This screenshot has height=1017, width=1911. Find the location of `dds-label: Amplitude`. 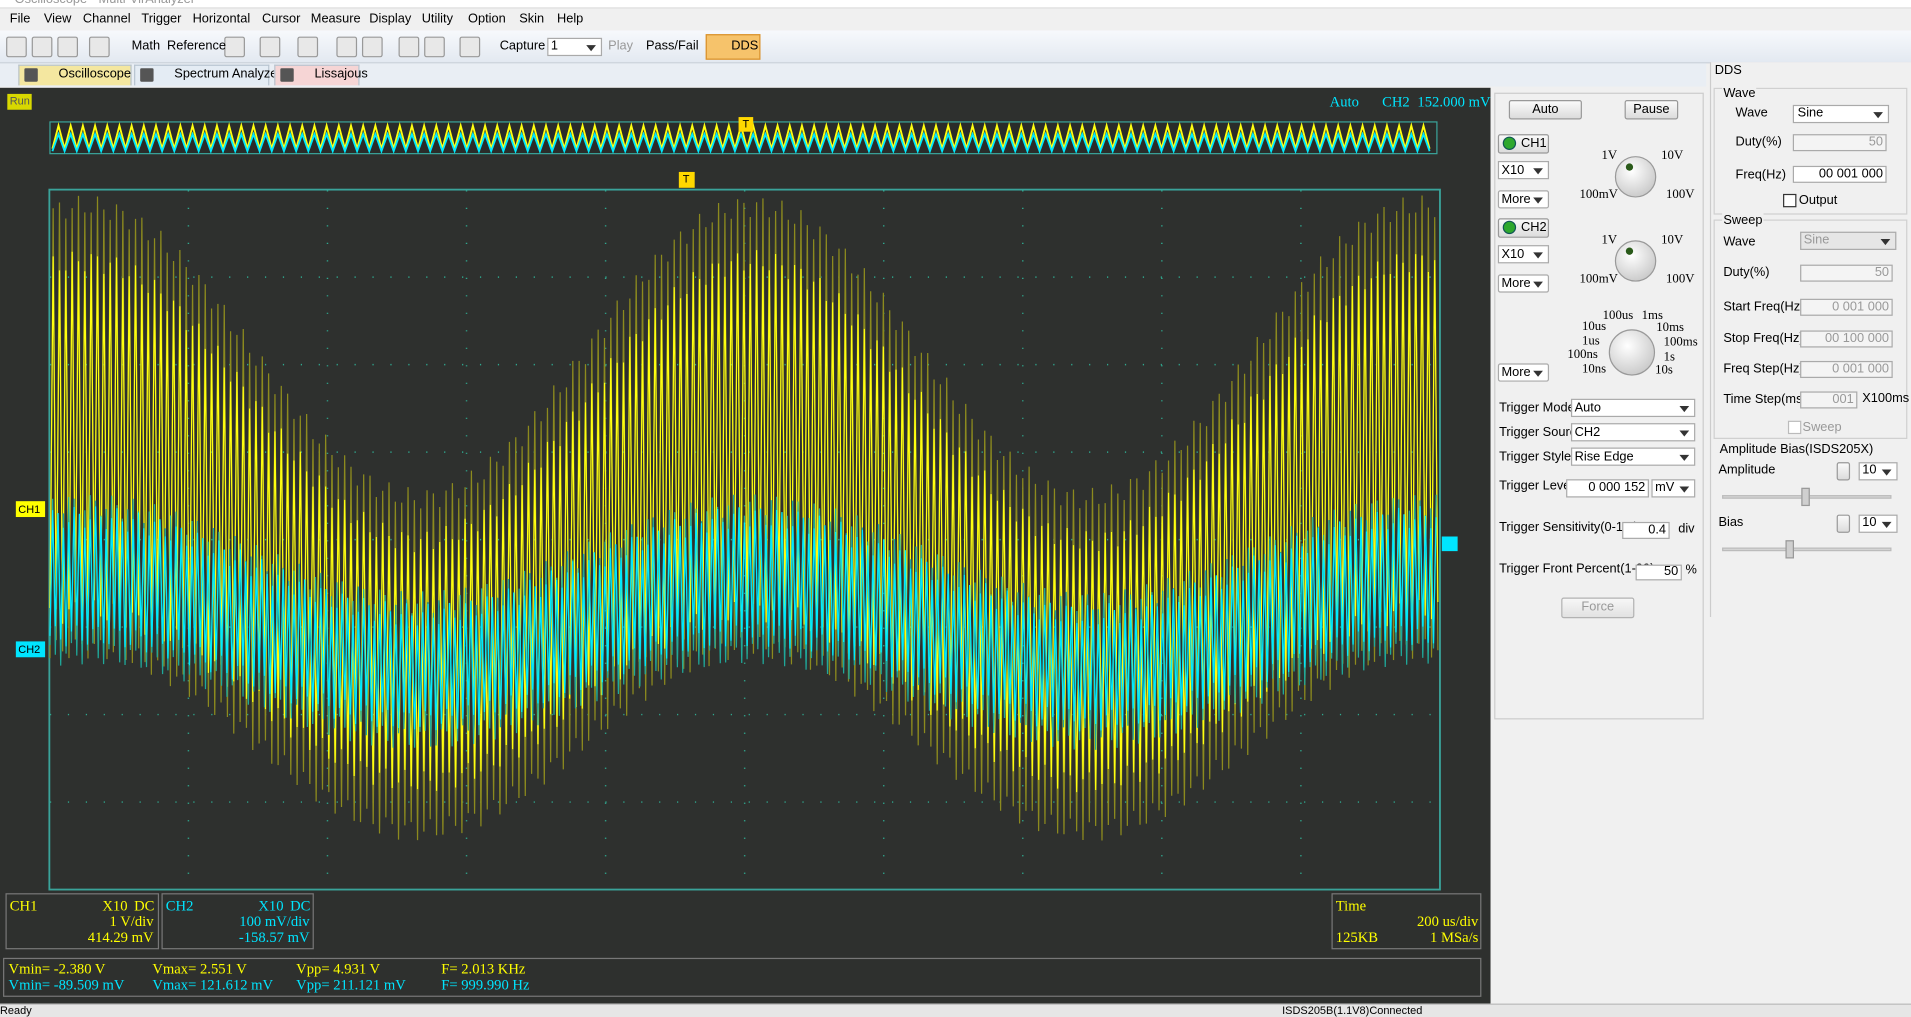

dds-label: Amplitude is located at coordinates (1747, 470).